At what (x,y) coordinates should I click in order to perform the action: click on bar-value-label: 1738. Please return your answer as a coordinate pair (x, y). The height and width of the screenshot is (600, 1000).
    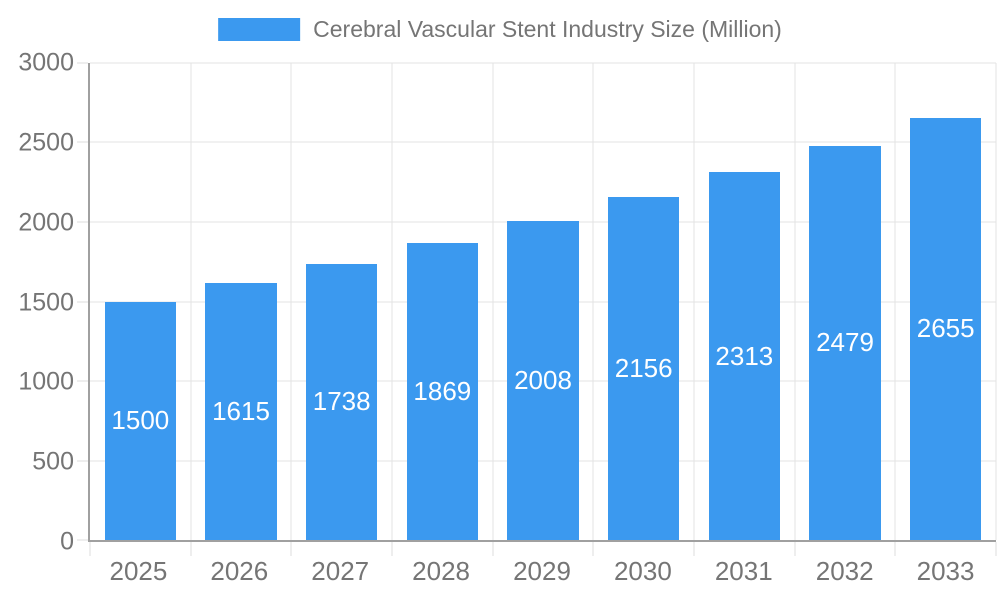
    Looking at the image, I should click on (341, 401).